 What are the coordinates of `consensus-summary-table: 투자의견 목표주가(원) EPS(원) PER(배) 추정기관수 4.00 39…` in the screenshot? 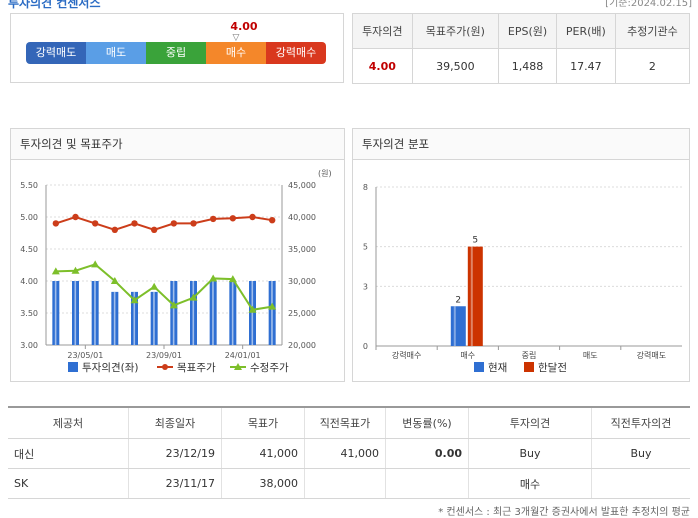 It's located at (521, 48).